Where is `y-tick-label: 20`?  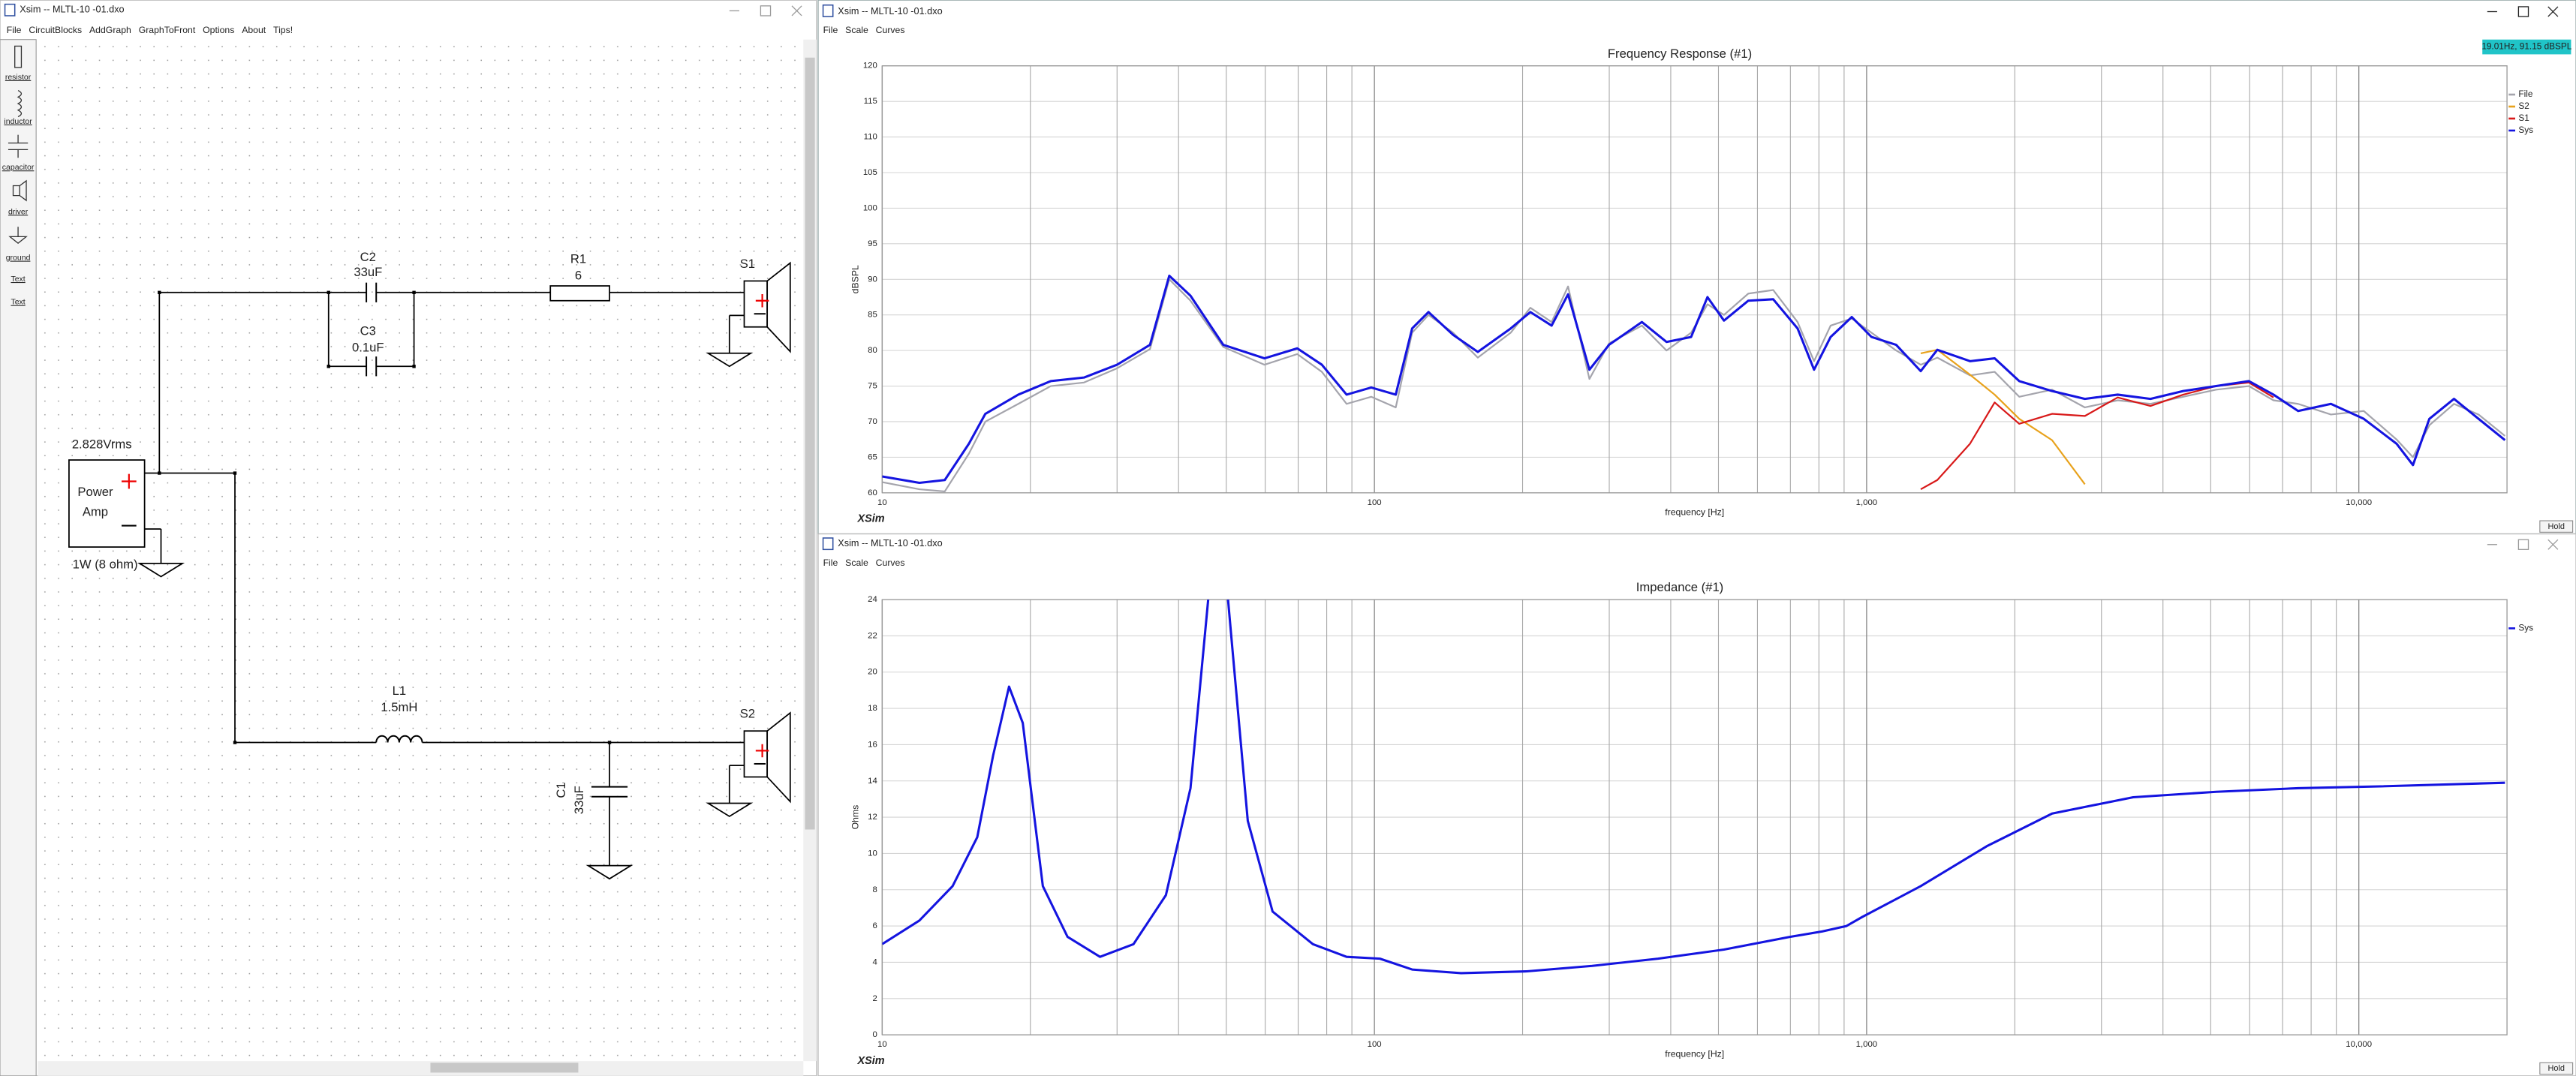
y-tick-label: 20 is located at coordinates (872, 672).